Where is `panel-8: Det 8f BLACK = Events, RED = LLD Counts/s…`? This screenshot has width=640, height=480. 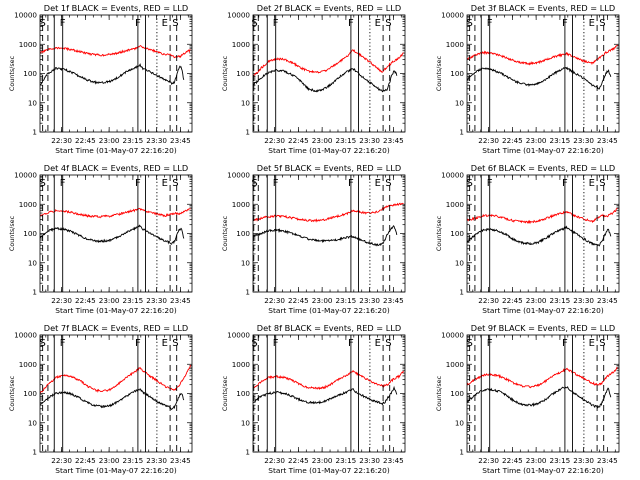 panel-8: Det 8f BLACK = Events, RED = LLD Counts/s… is located at coordinates (313, 399).